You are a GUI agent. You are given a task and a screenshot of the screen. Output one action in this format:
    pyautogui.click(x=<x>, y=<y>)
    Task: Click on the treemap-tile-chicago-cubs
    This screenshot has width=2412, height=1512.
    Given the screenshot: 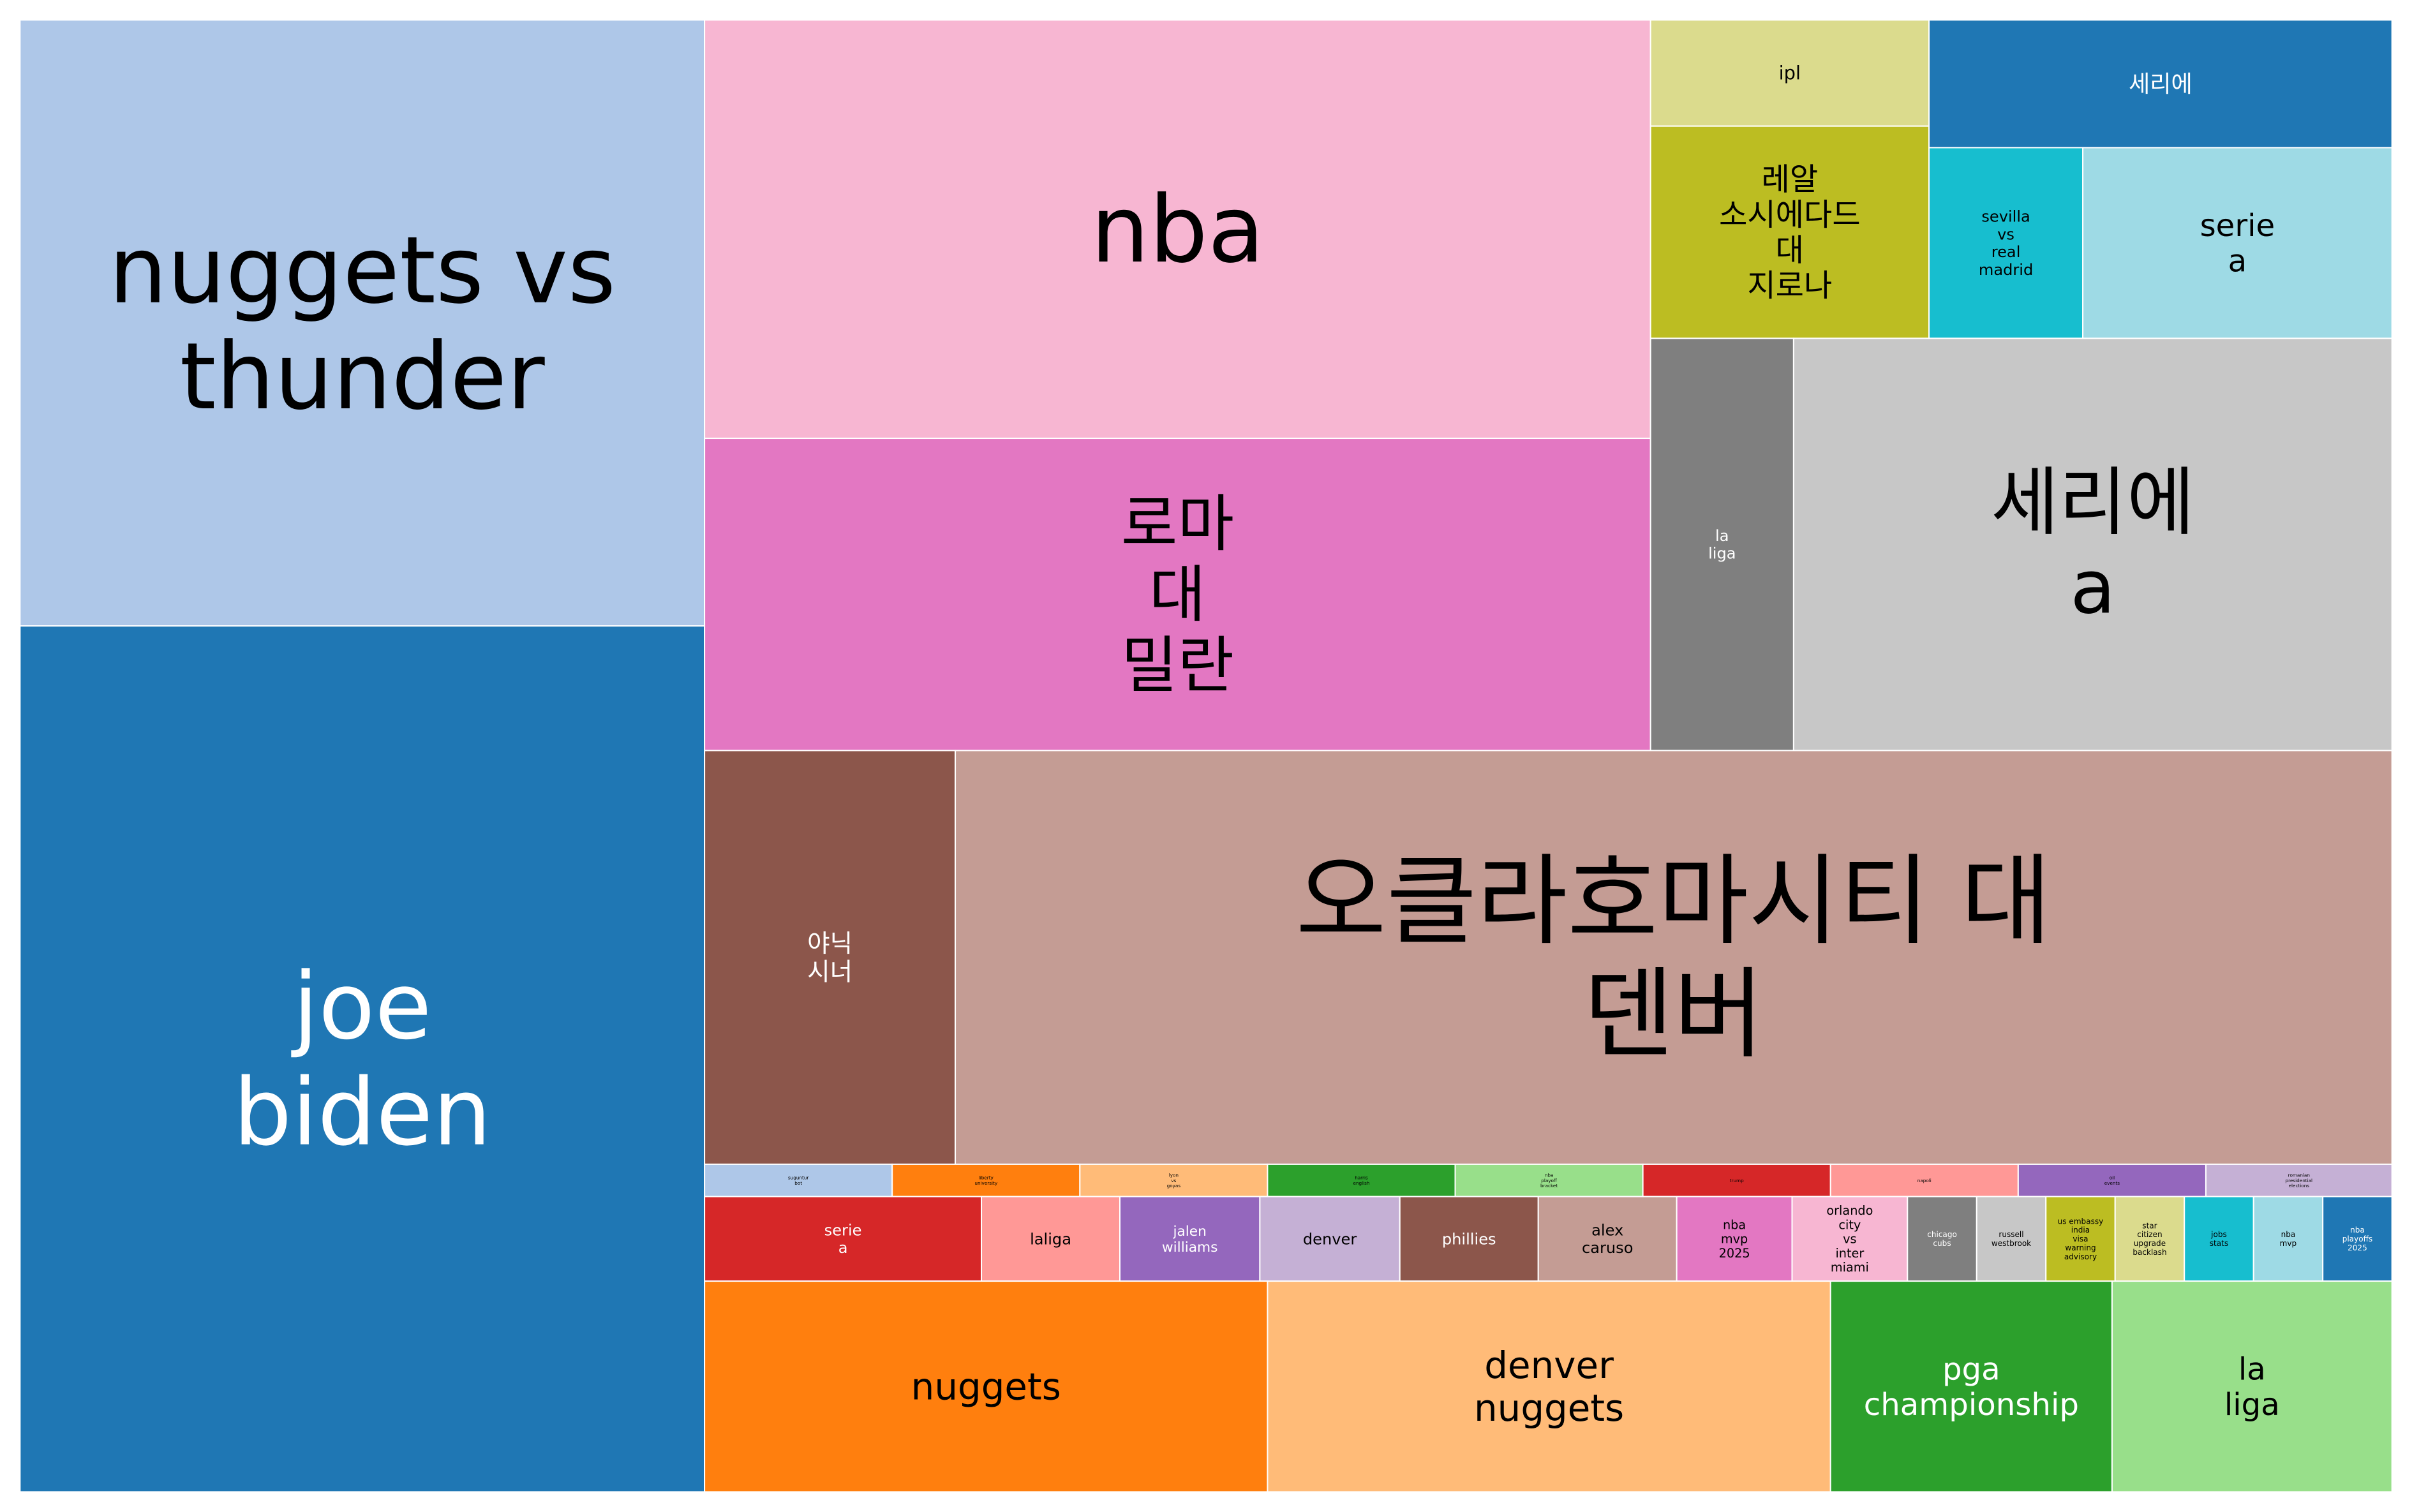 What is the action you would take?
    pyautogui.click(x=1942, y=1239)
    